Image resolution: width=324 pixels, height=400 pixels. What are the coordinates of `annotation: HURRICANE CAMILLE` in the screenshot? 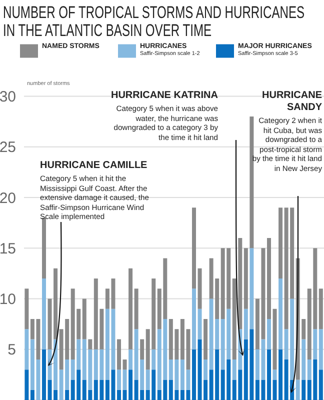 It's located at (94, 166).